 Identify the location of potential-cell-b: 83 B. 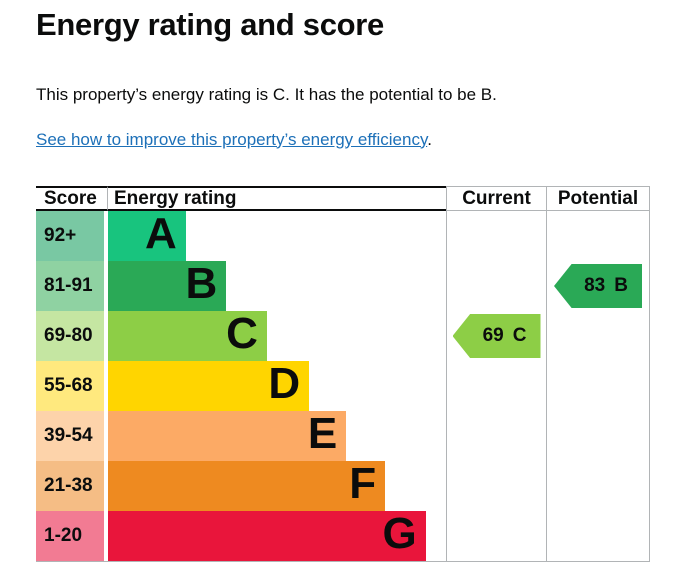
(598, 285).